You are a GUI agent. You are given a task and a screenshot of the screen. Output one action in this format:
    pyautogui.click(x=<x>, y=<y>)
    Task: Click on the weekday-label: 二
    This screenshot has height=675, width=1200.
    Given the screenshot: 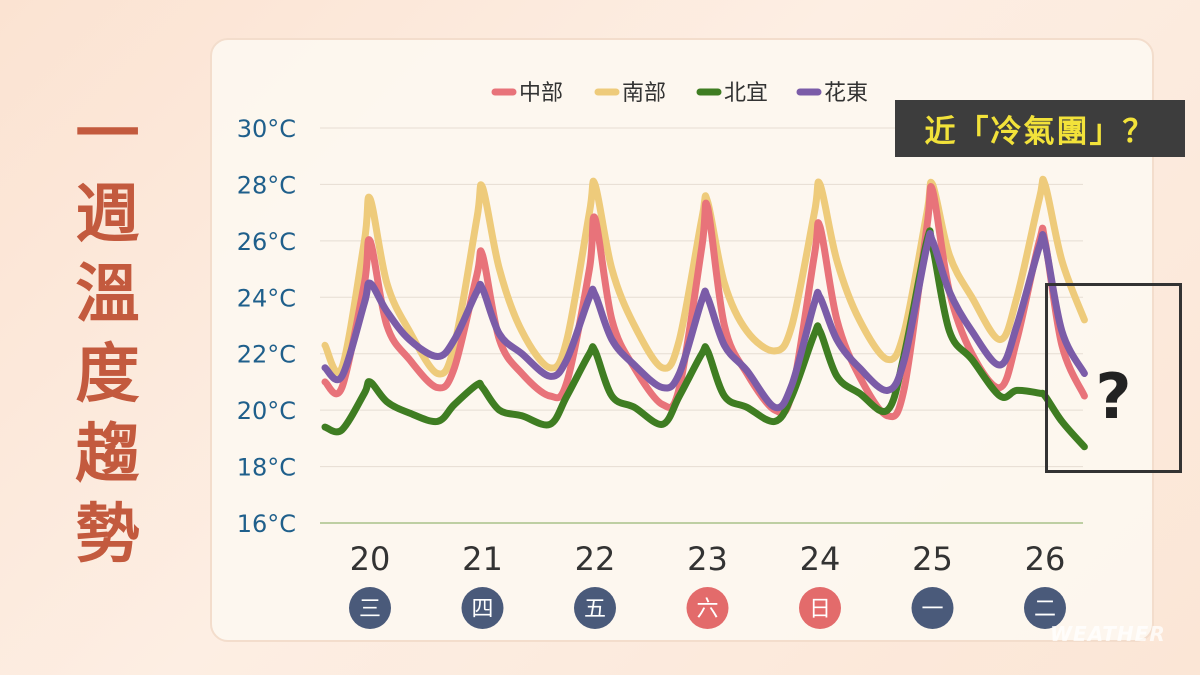 What is the action you would take?
    pyautogui.click(x=1045, y=609)
    